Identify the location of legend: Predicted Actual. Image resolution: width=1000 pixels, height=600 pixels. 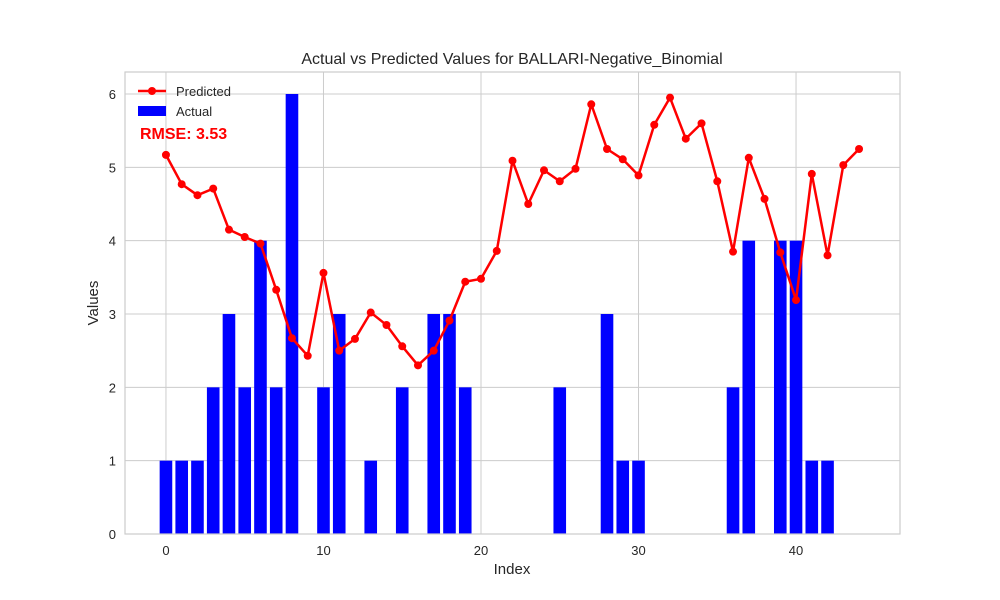
(184, 101).